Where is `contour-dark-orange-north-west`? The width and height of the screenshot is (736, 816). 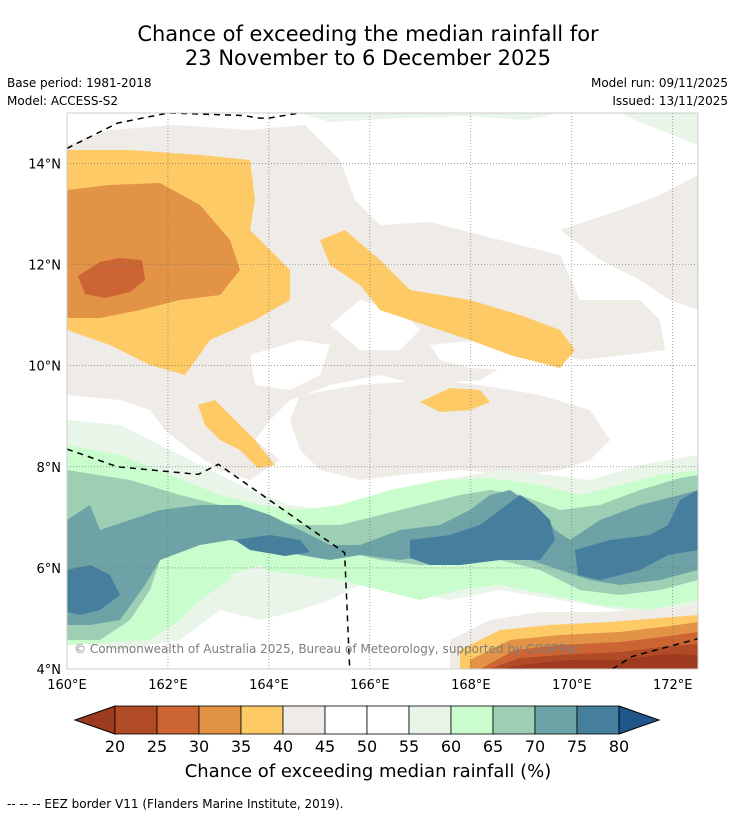
contour-dark-orange-north-west is located at coordinates (111, 278).